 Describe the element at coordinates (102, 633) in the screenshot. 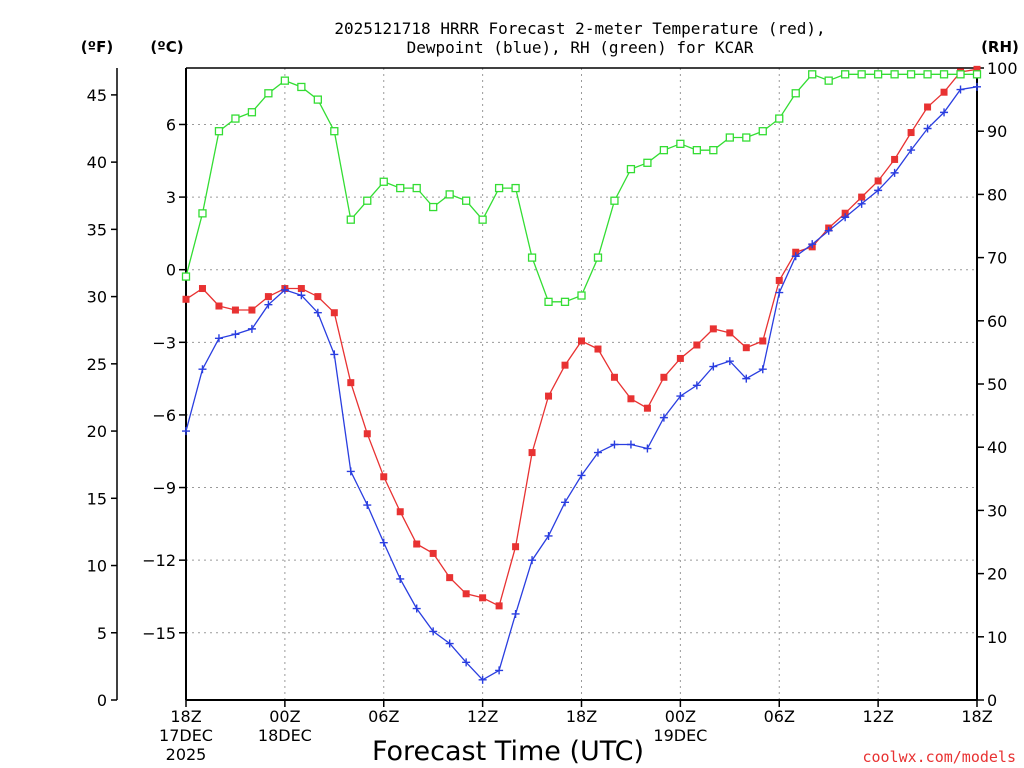

I see `fahrenheit-tick-label: 5` at that location.